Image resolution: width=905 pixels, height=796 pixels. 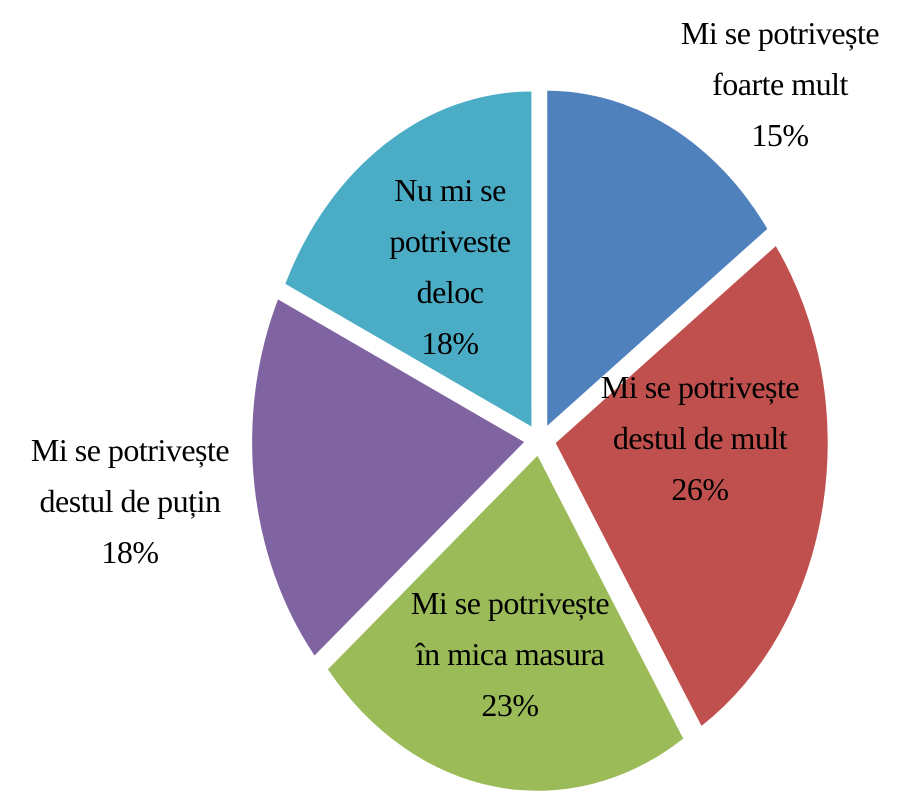 What do you see at coordinates (130, 475) in the screenshot?
I see `slice-label: Mi se potrivește destul de puțin` at bounding box center [130, 475].